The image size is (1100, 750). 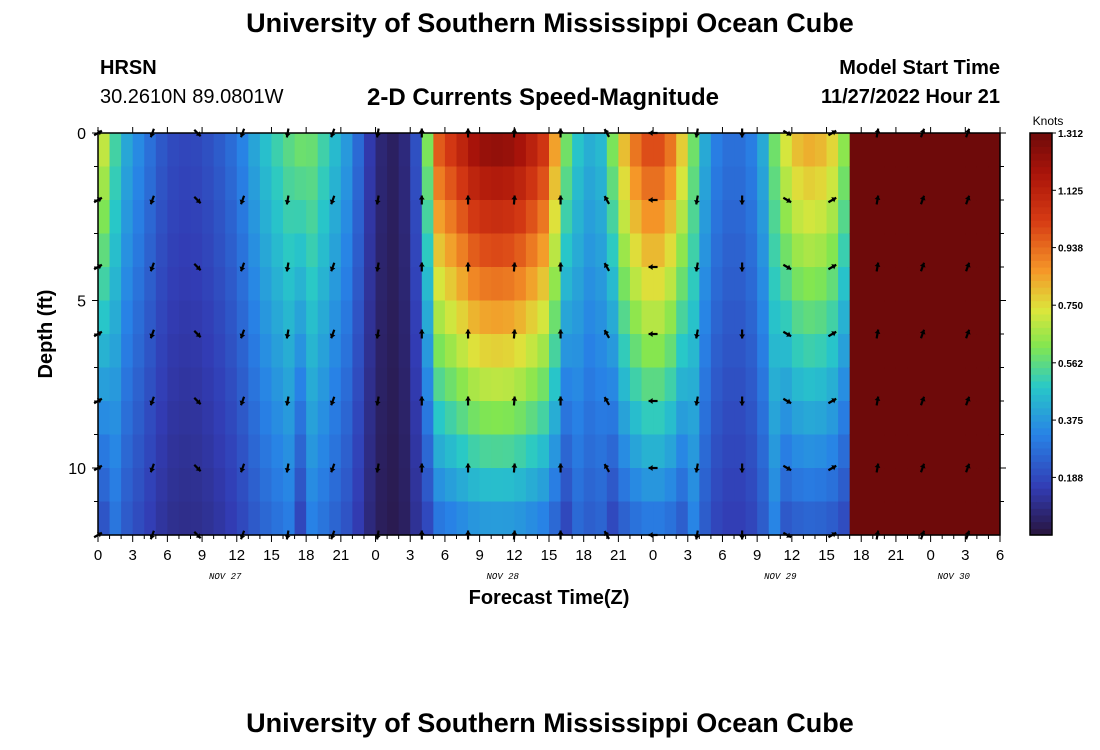 What do you see at coordinates (375, 555) in the screenshot?
I see `x-tick-label: 0` at bounding box center [375, 555].